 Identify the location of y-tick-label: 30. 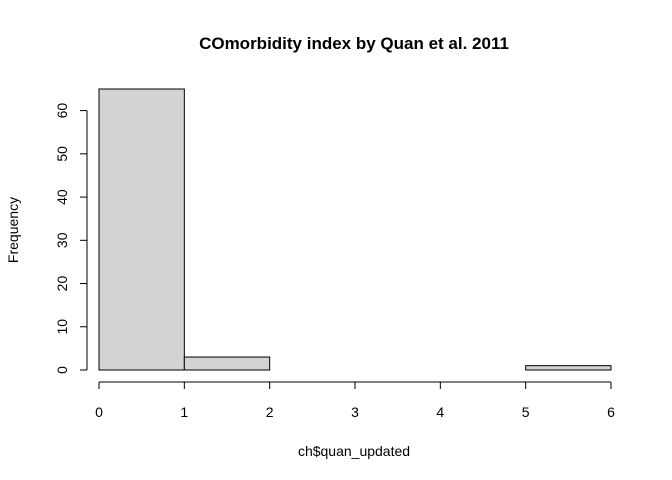
(62, 240).